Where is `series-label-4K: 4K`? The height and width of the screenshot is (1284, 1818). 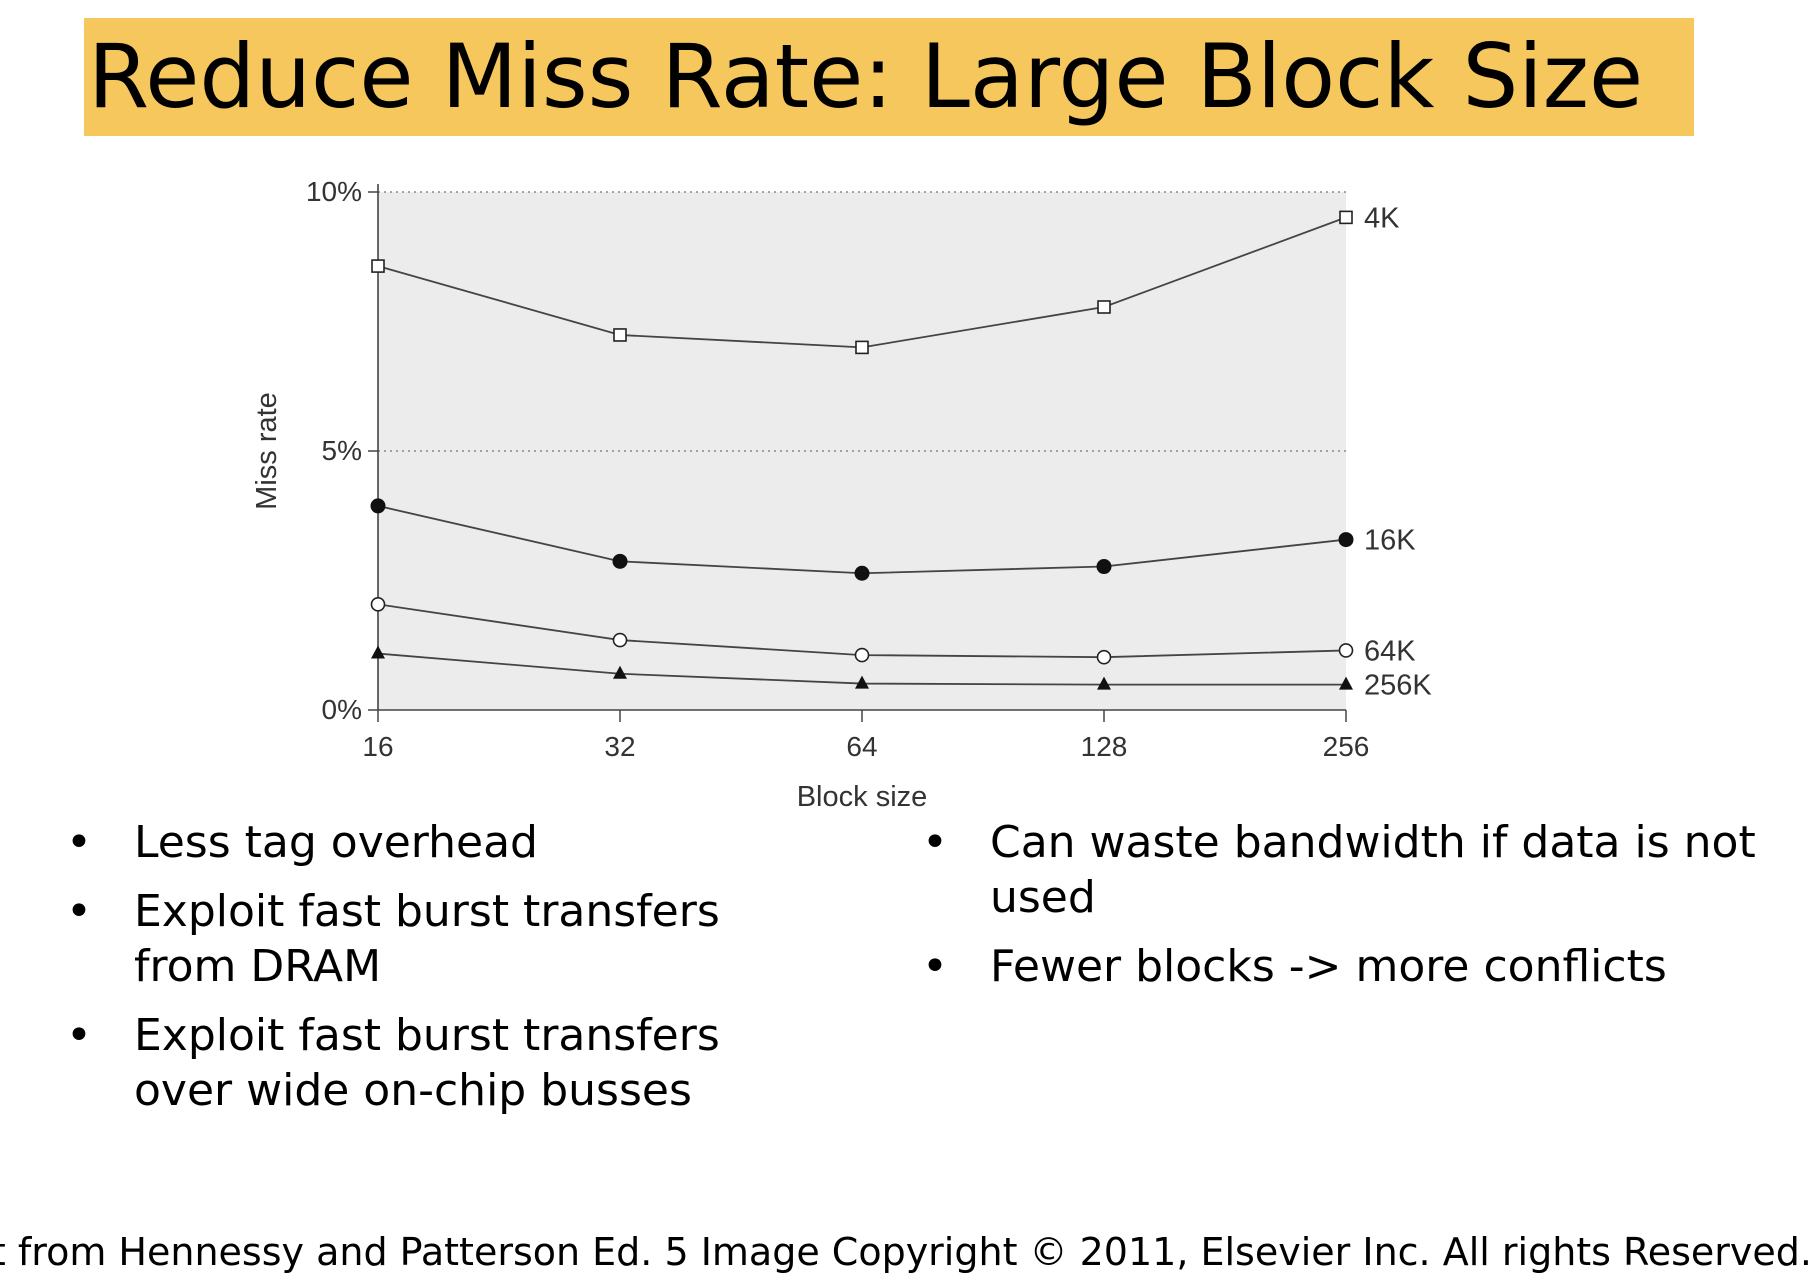
series-label-4K: 4K is located at coordinates (1382, 218).